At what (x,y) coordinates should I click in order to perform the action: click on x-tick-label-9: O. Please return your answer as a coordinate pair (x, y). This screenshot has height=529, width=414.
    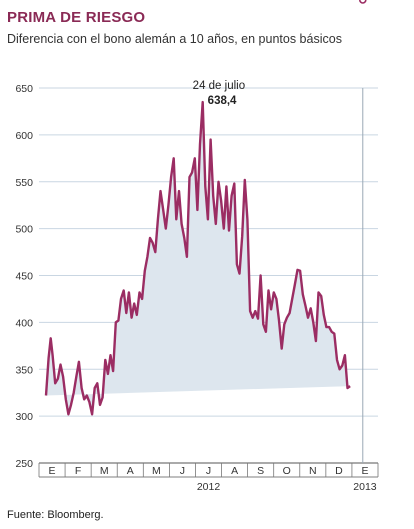
    Looking at the image, I should click on (287, 471).